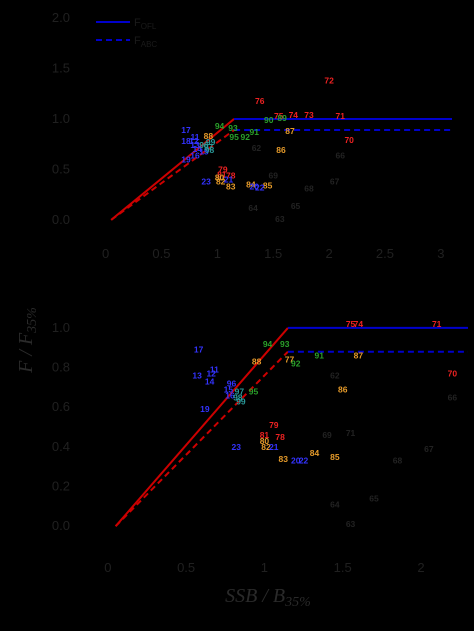  I want to click on year-point-label: 23, so click(237, 447).